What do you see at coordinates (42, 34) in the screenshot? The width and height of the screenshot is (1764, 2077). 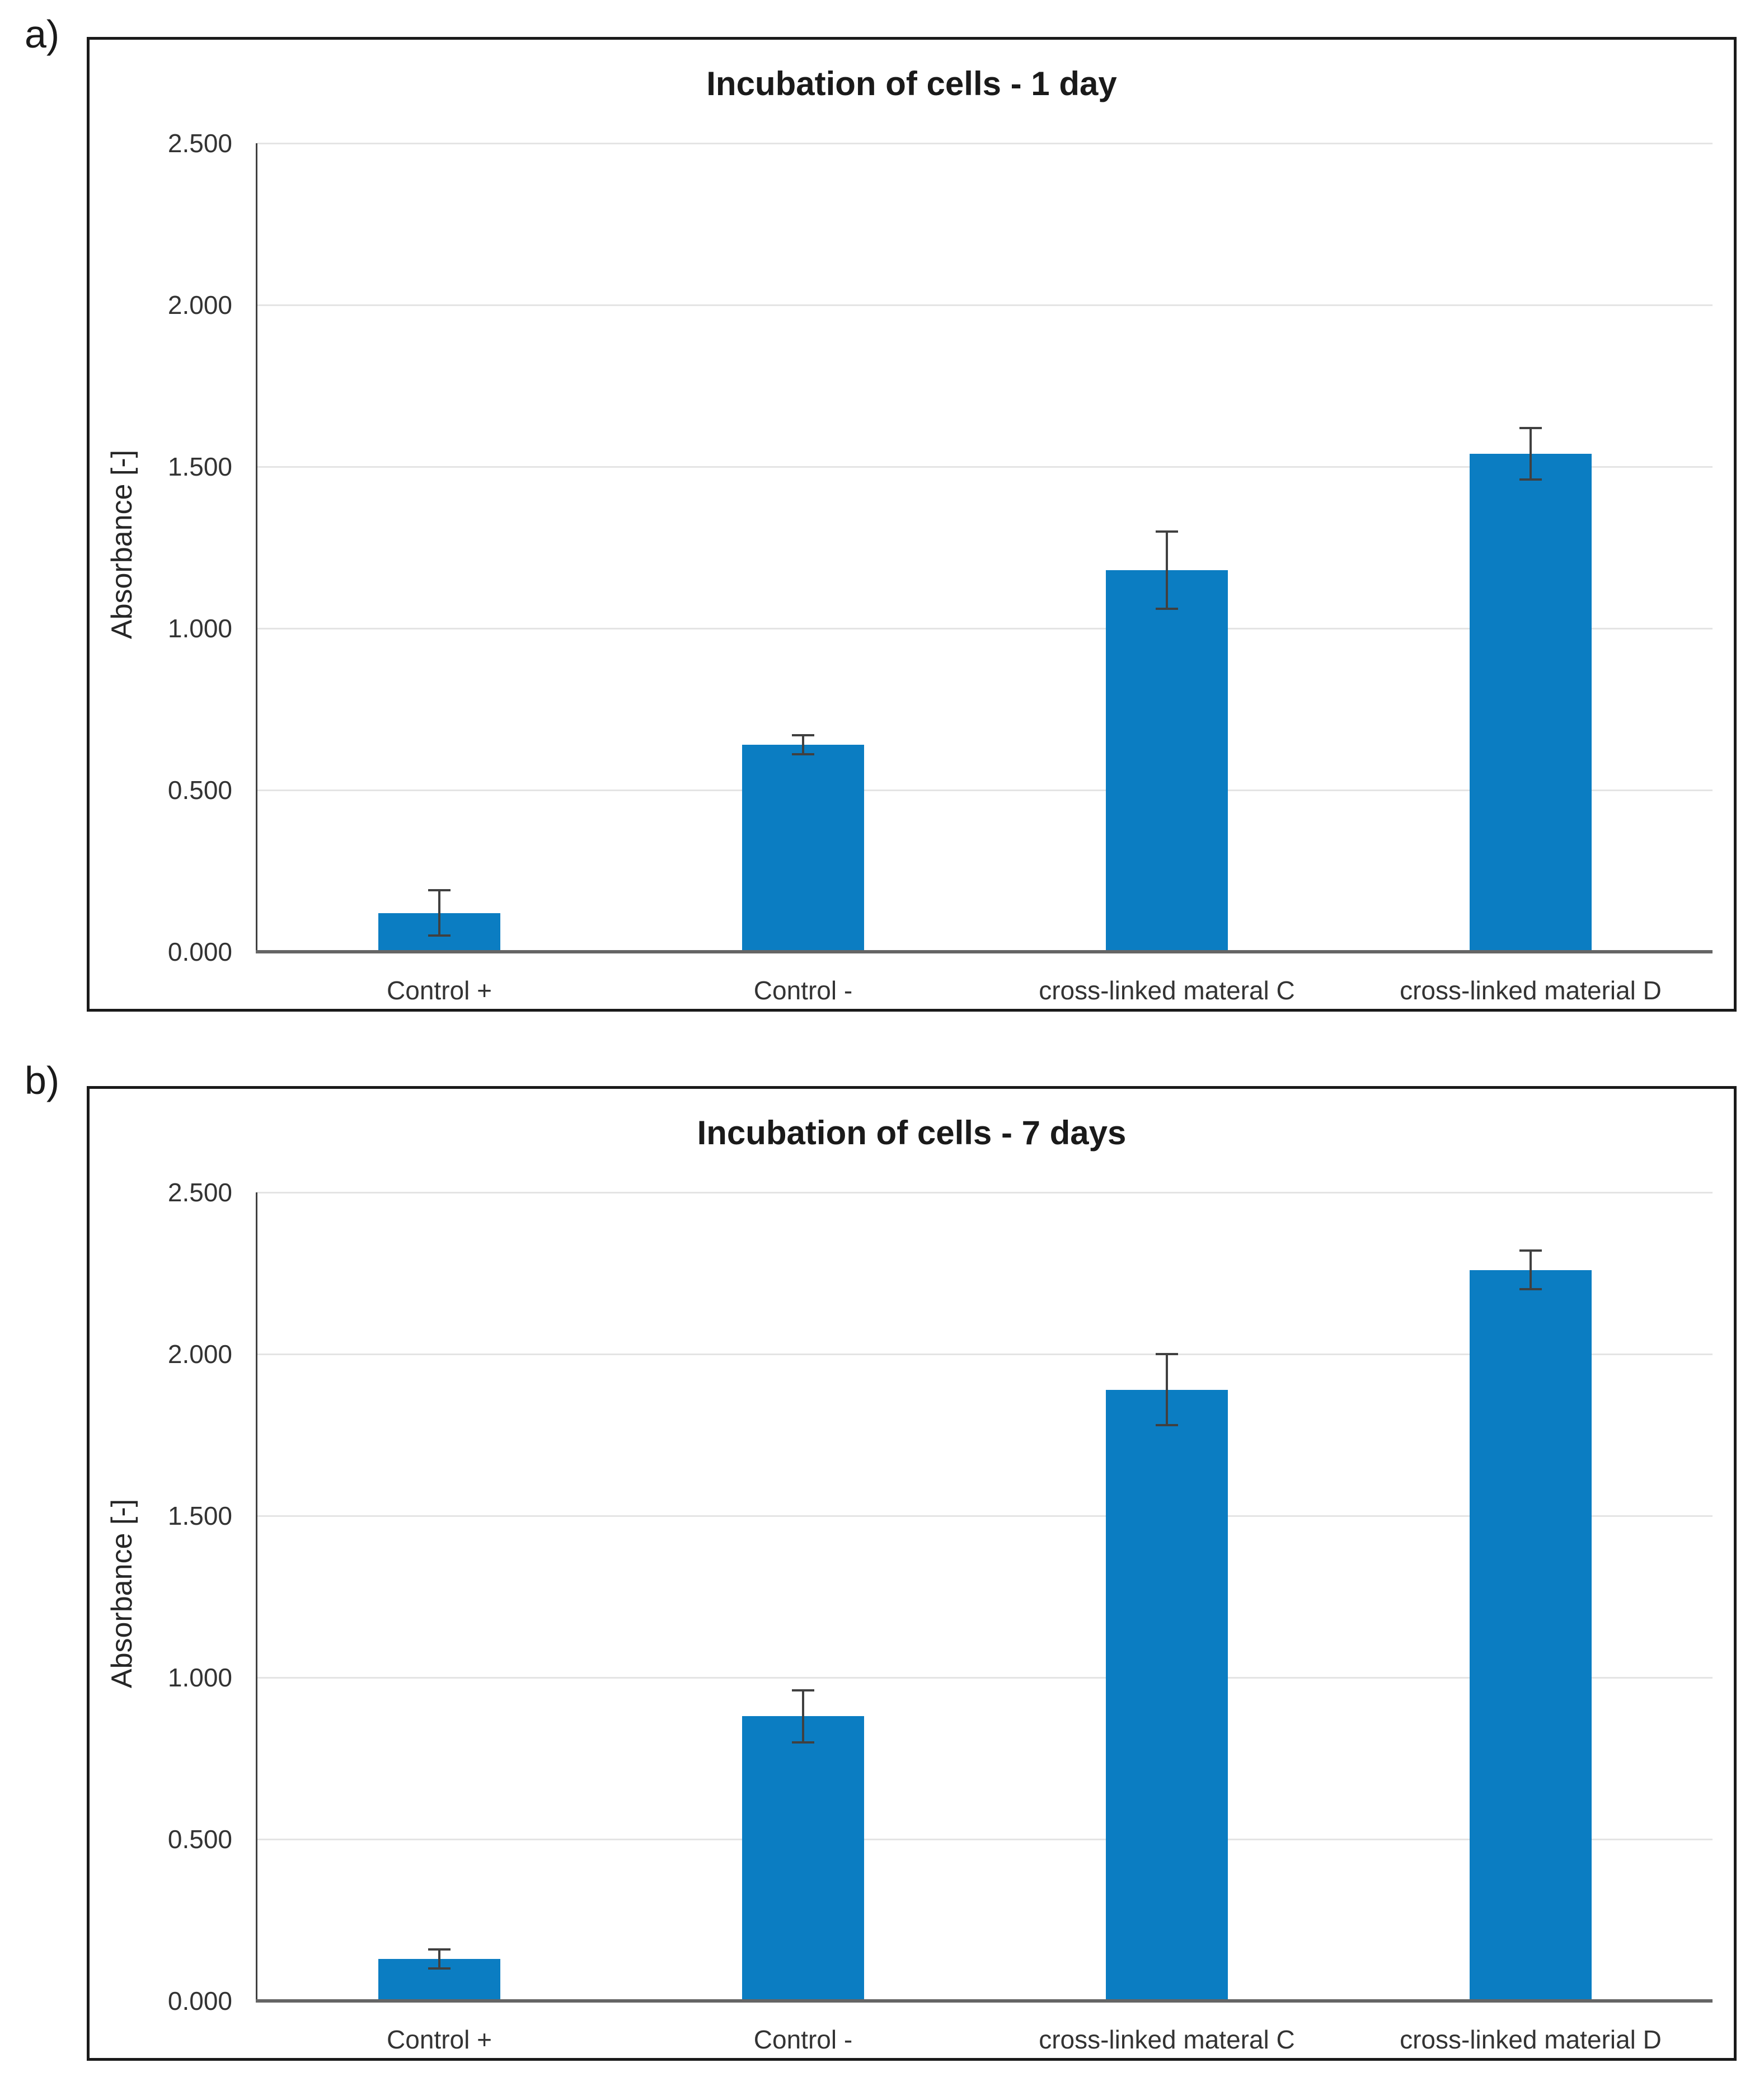 I see `panel-a-label: a)` at bounding box center [42, 34].